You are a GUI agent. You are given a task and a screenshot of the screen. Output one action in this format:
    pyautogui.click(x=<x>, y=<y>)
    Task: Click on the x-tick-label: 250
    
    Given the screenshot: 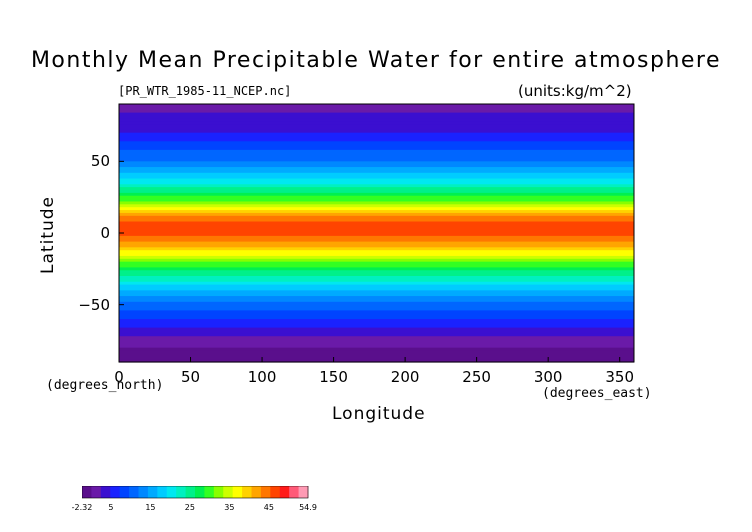 What is the action you would take?
    pyautogui.click(x=476, y=377)
    